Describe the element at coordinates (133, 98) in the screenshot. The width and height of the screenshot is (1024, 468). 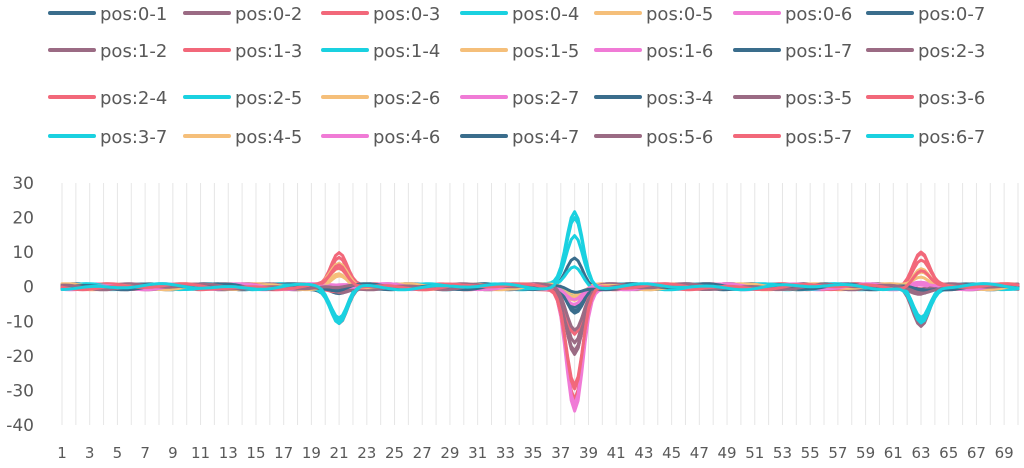
I see `legend-label: pos:2-4` at that location.